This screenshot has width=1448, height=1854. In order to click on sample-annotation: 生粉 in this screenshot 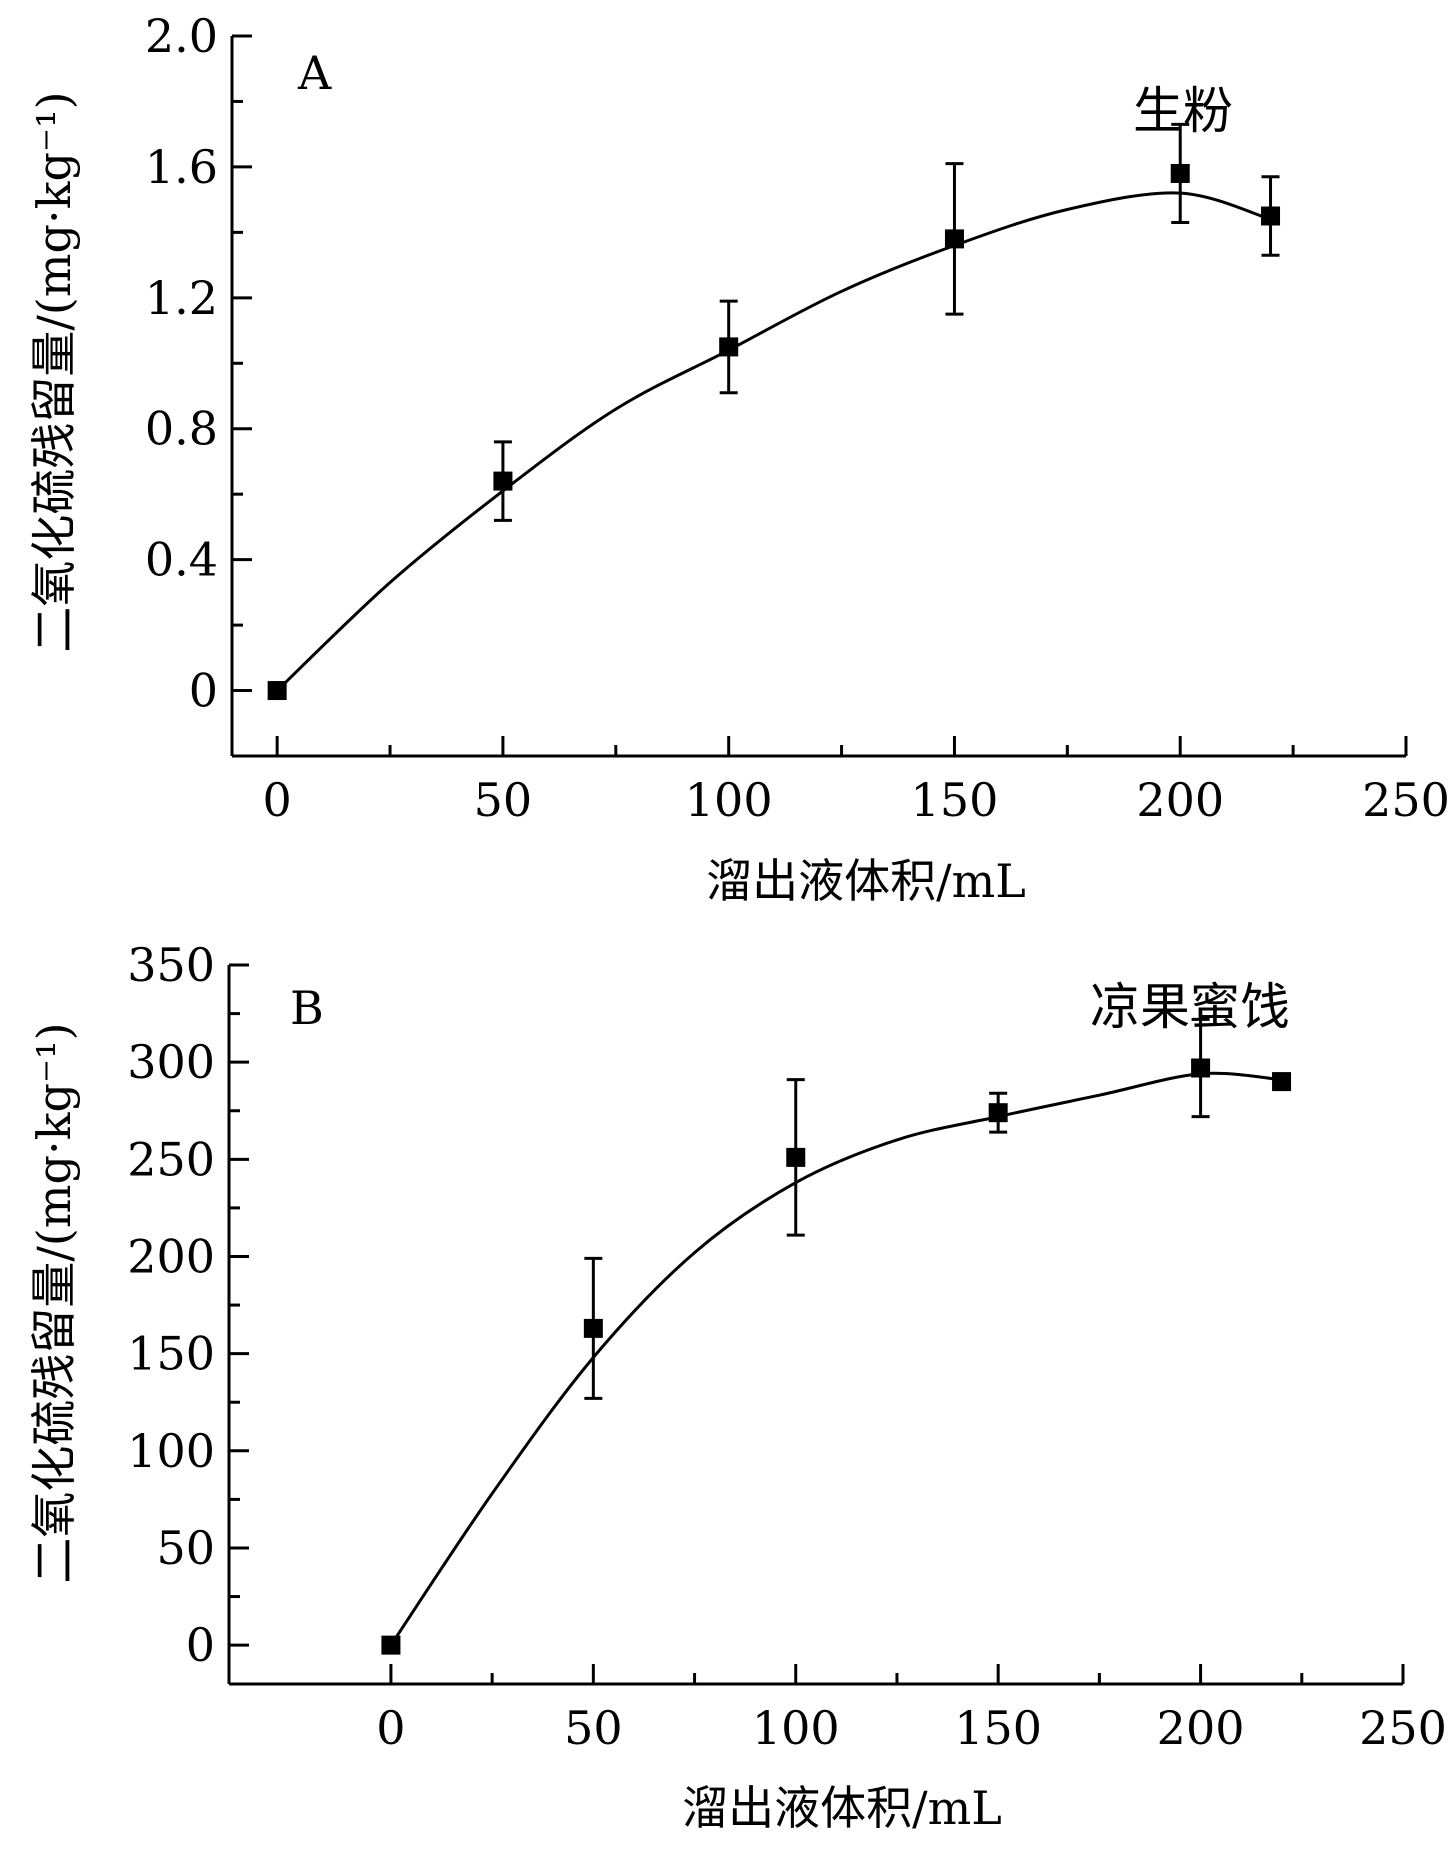, I will do `click(1183, 111)`.